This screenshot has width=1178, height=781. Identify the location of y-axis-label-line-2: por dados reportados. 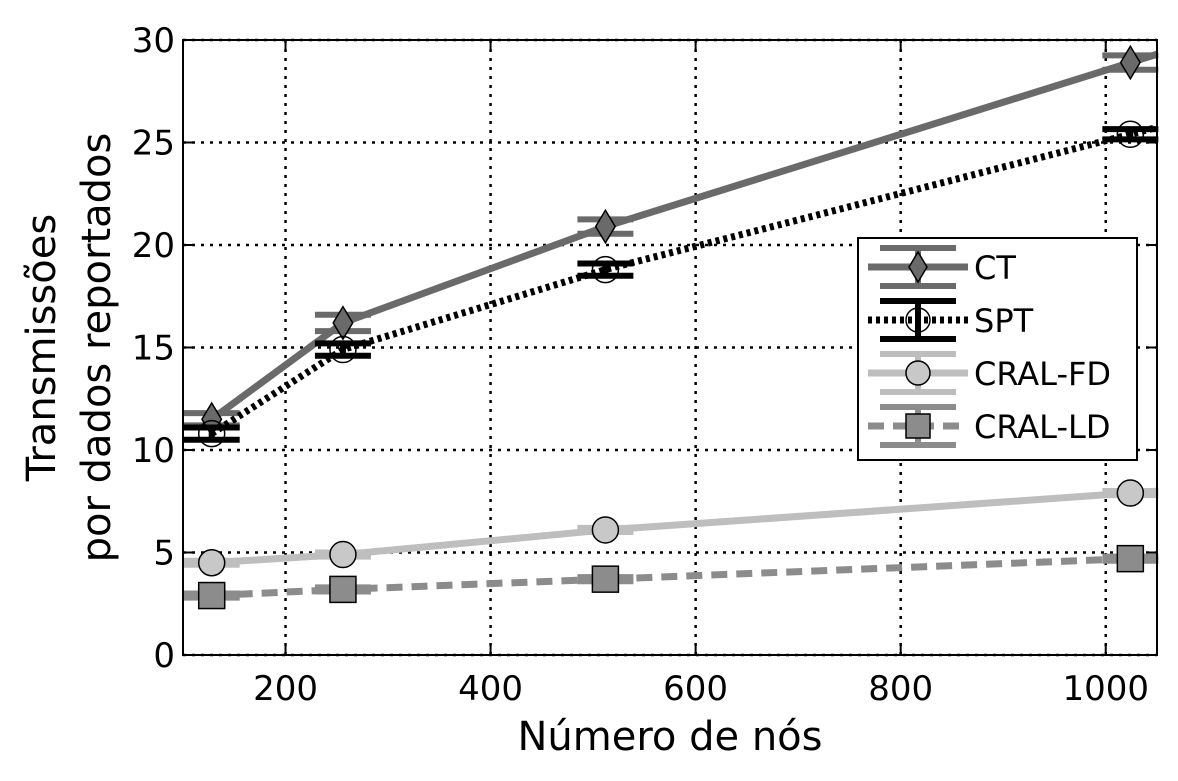
(97, 348).